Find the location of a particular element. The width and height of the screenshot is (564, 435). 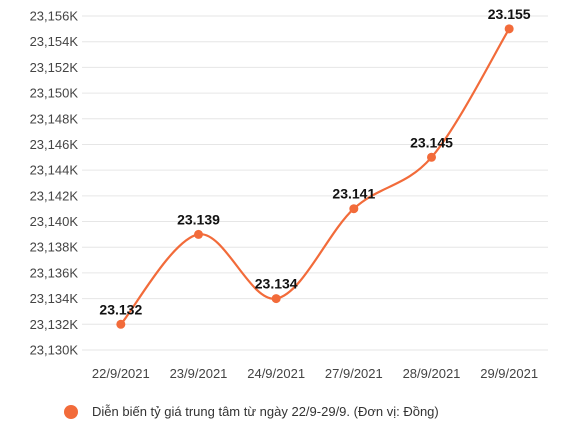

data-label: 23.155 is located at coordinates (509, 14).